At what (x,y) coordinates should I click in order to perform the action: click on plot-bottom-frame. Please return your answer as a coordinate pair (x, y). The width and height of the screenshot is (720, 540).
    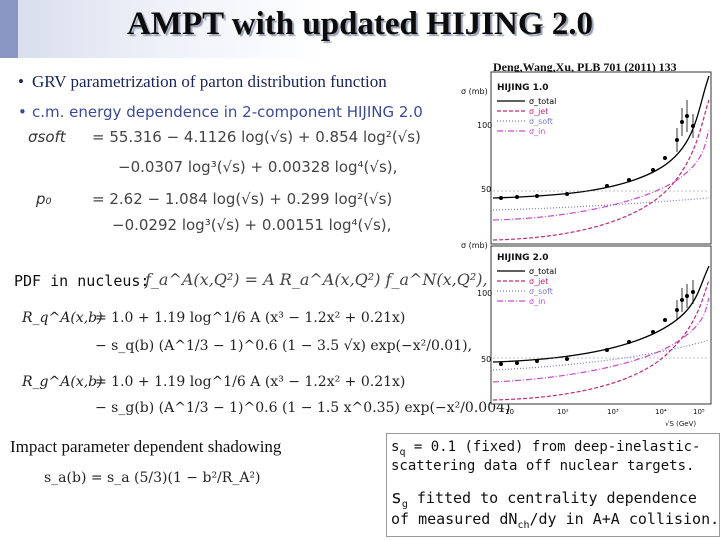
    Looking at the image, I should click on (601, 325).